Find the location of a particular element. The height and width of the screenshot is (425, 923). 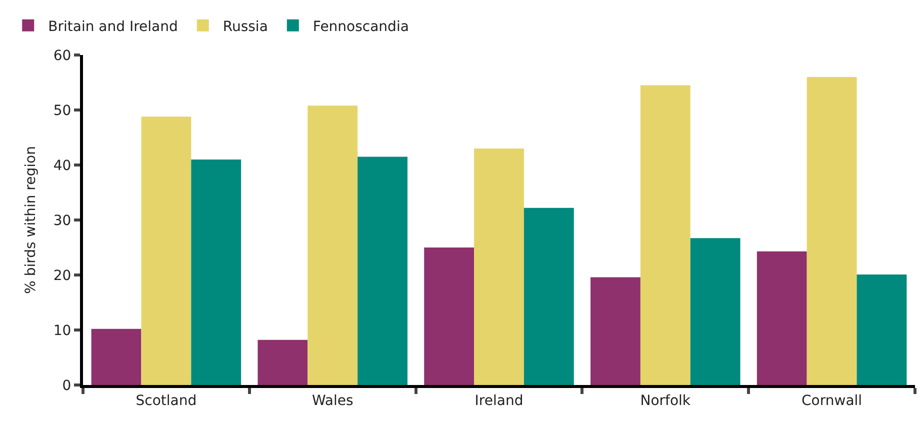

y-tick-label: 0 is located at coordinates (67, 386).